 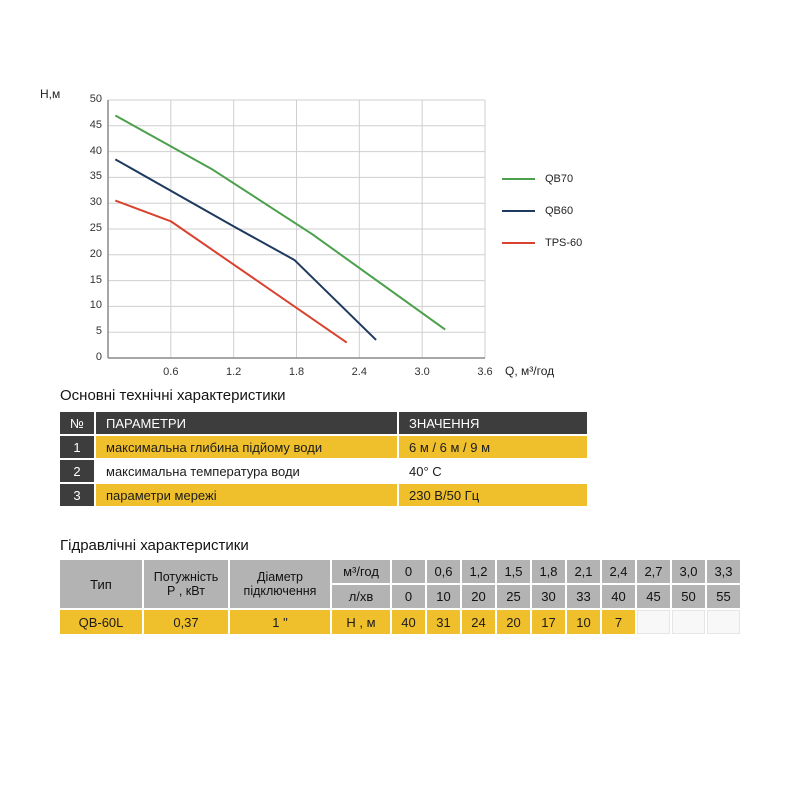 What do you see at coordinates (723, 596) in the screenshot?
I see `flow-l-cell: 55` at bounding box center [723, 596].